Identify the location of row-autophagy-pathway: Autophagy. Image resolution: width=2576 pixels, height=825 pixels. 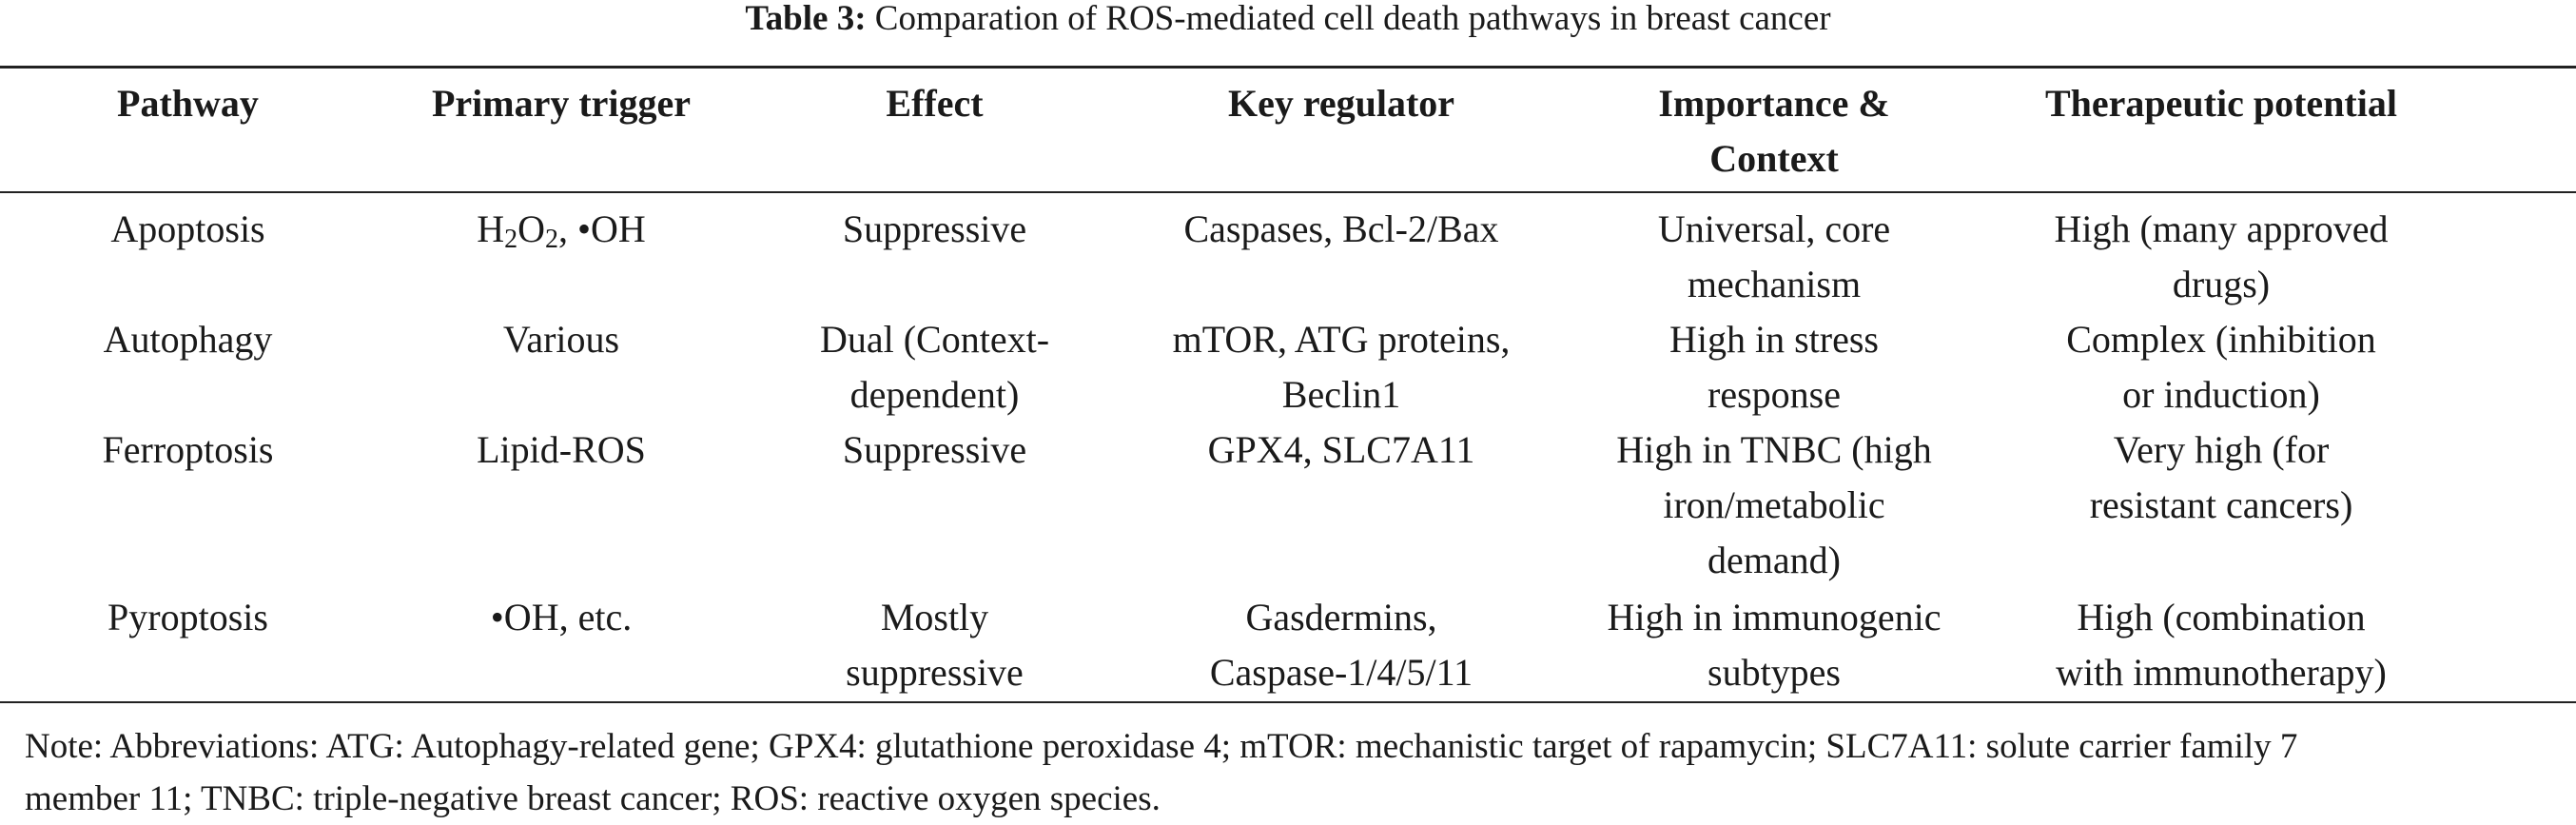
(188, 340).